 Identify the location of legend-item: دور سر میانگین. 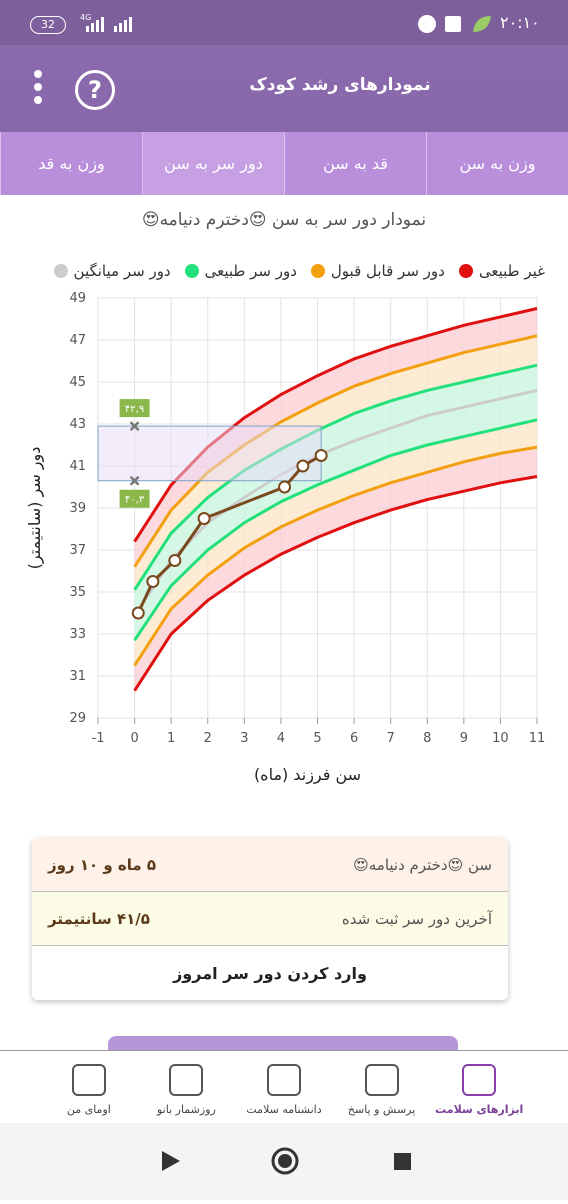
(112, 271).